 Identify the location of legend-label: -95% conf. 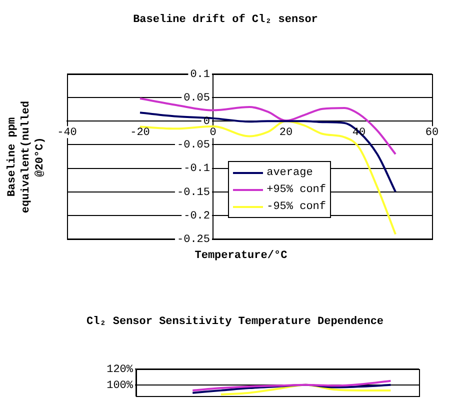
(296, 206).